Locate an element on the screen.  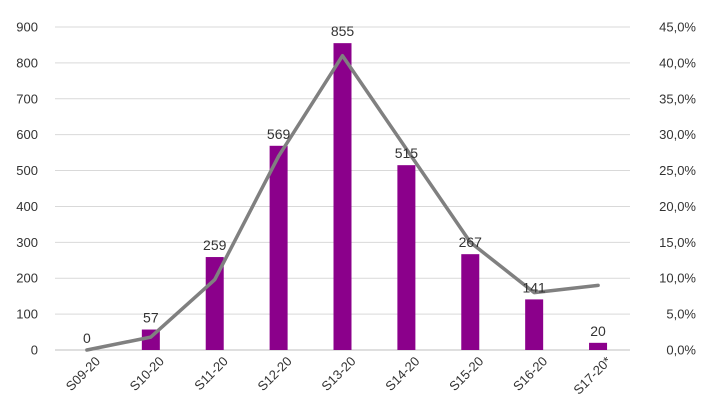
x-axis-tick-label: S16-20 is located at coordinates (530, 374).